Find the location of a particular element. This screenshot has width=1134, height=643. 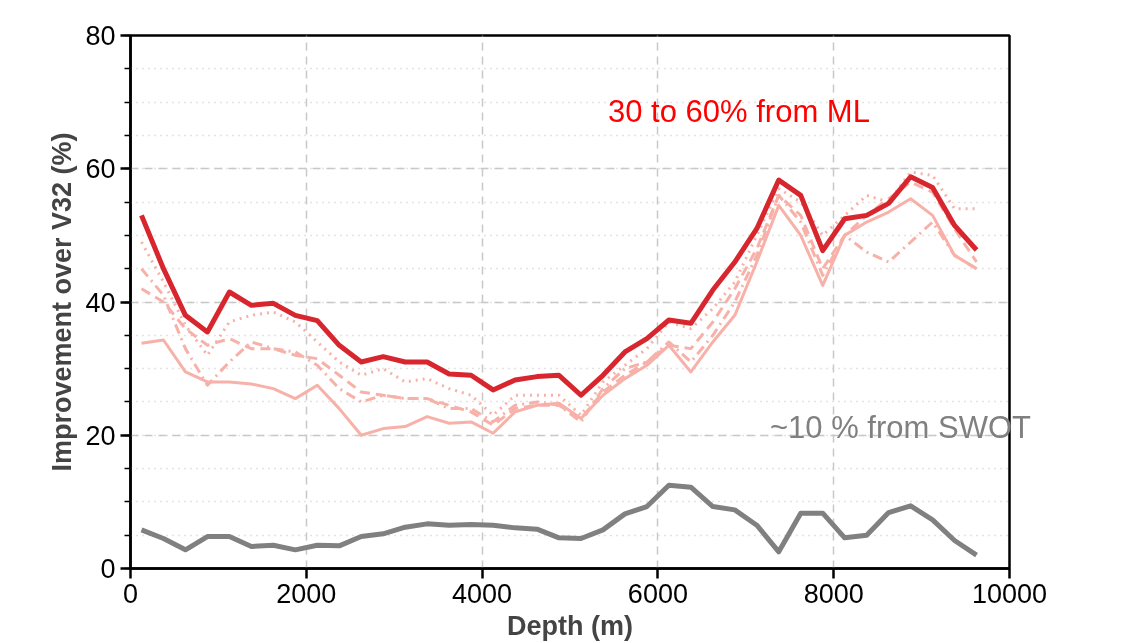

x-axis-title: Depth (m) is located at coordinates (570, 625).